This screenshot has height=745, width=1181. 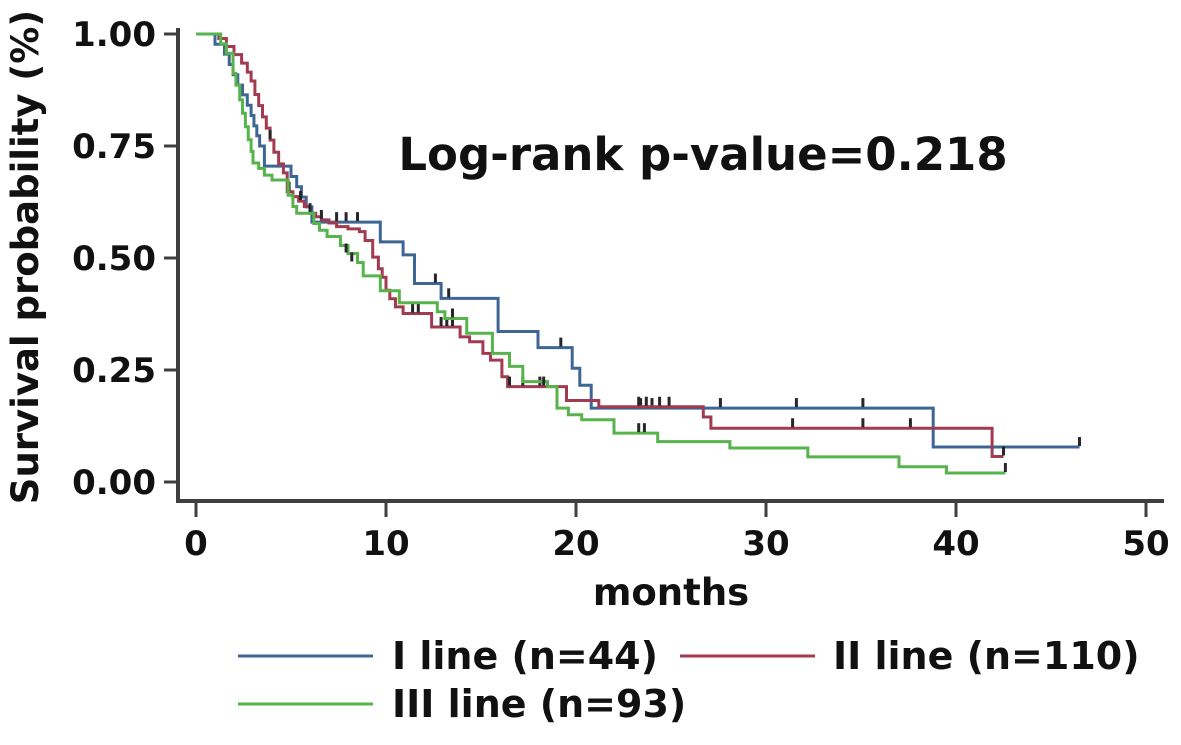 What do you see at coordinates (25, 257) in the screenshot?
I see `y-axis-label: Survival probability (%)` at bounding box center [25, 257].